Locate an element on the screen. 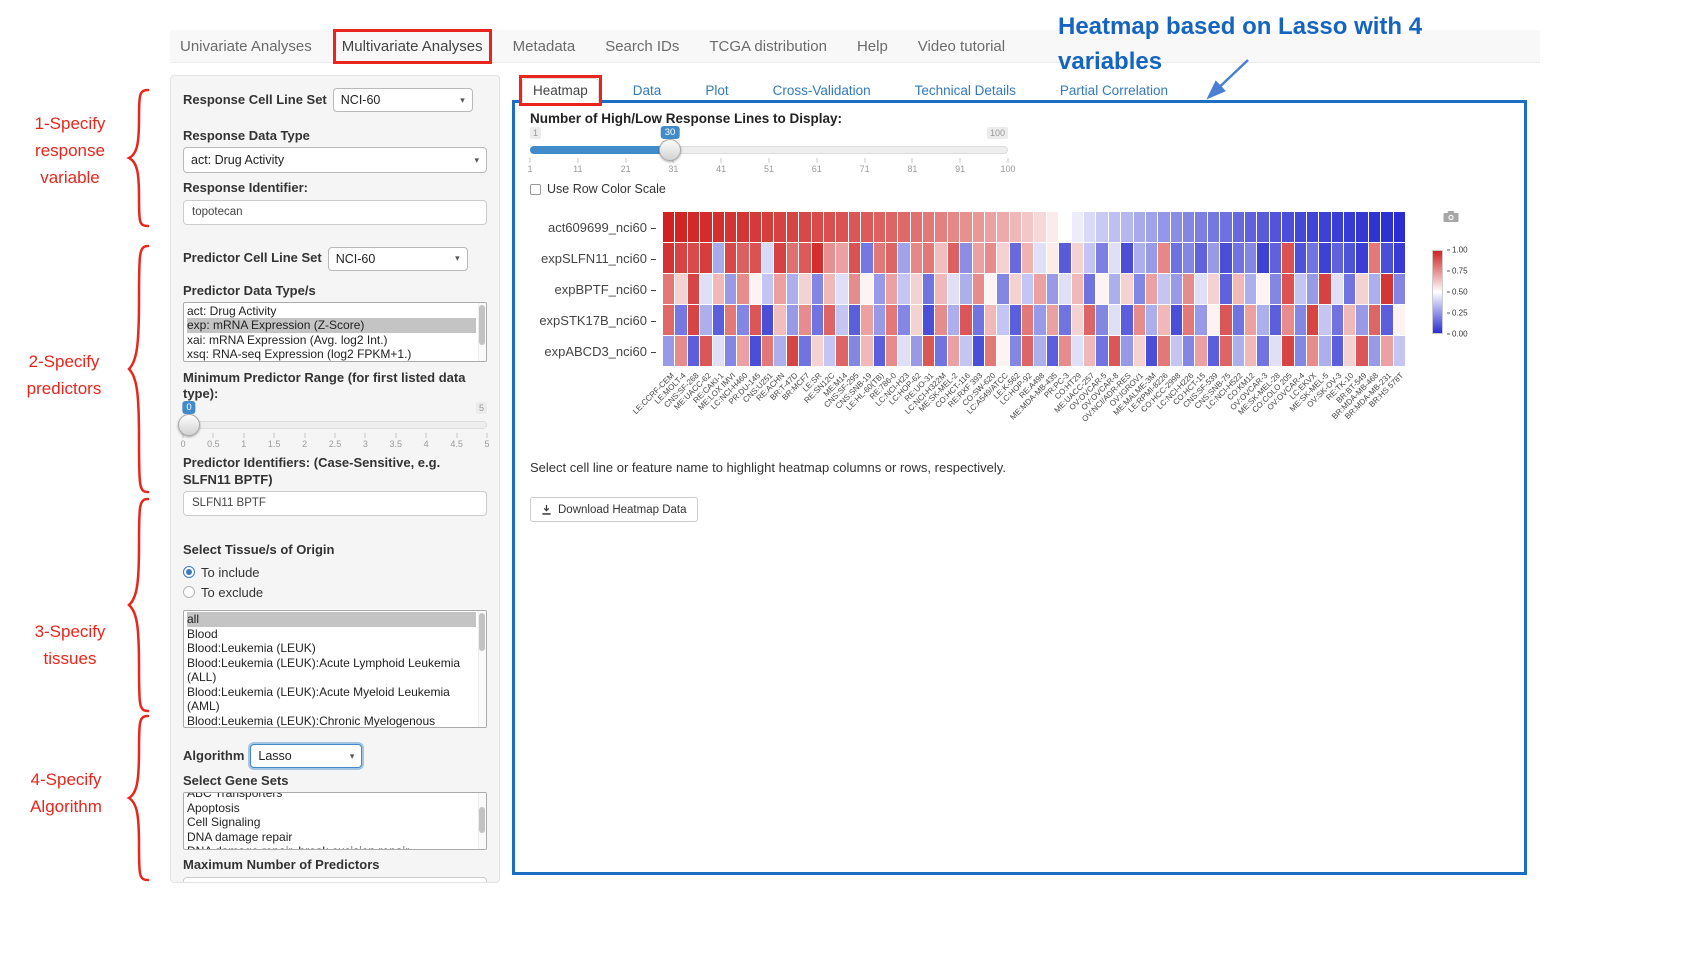  list-option: xai: mRNA Expression (Avg. log2 Int.) is located at coordinates (287, 339).